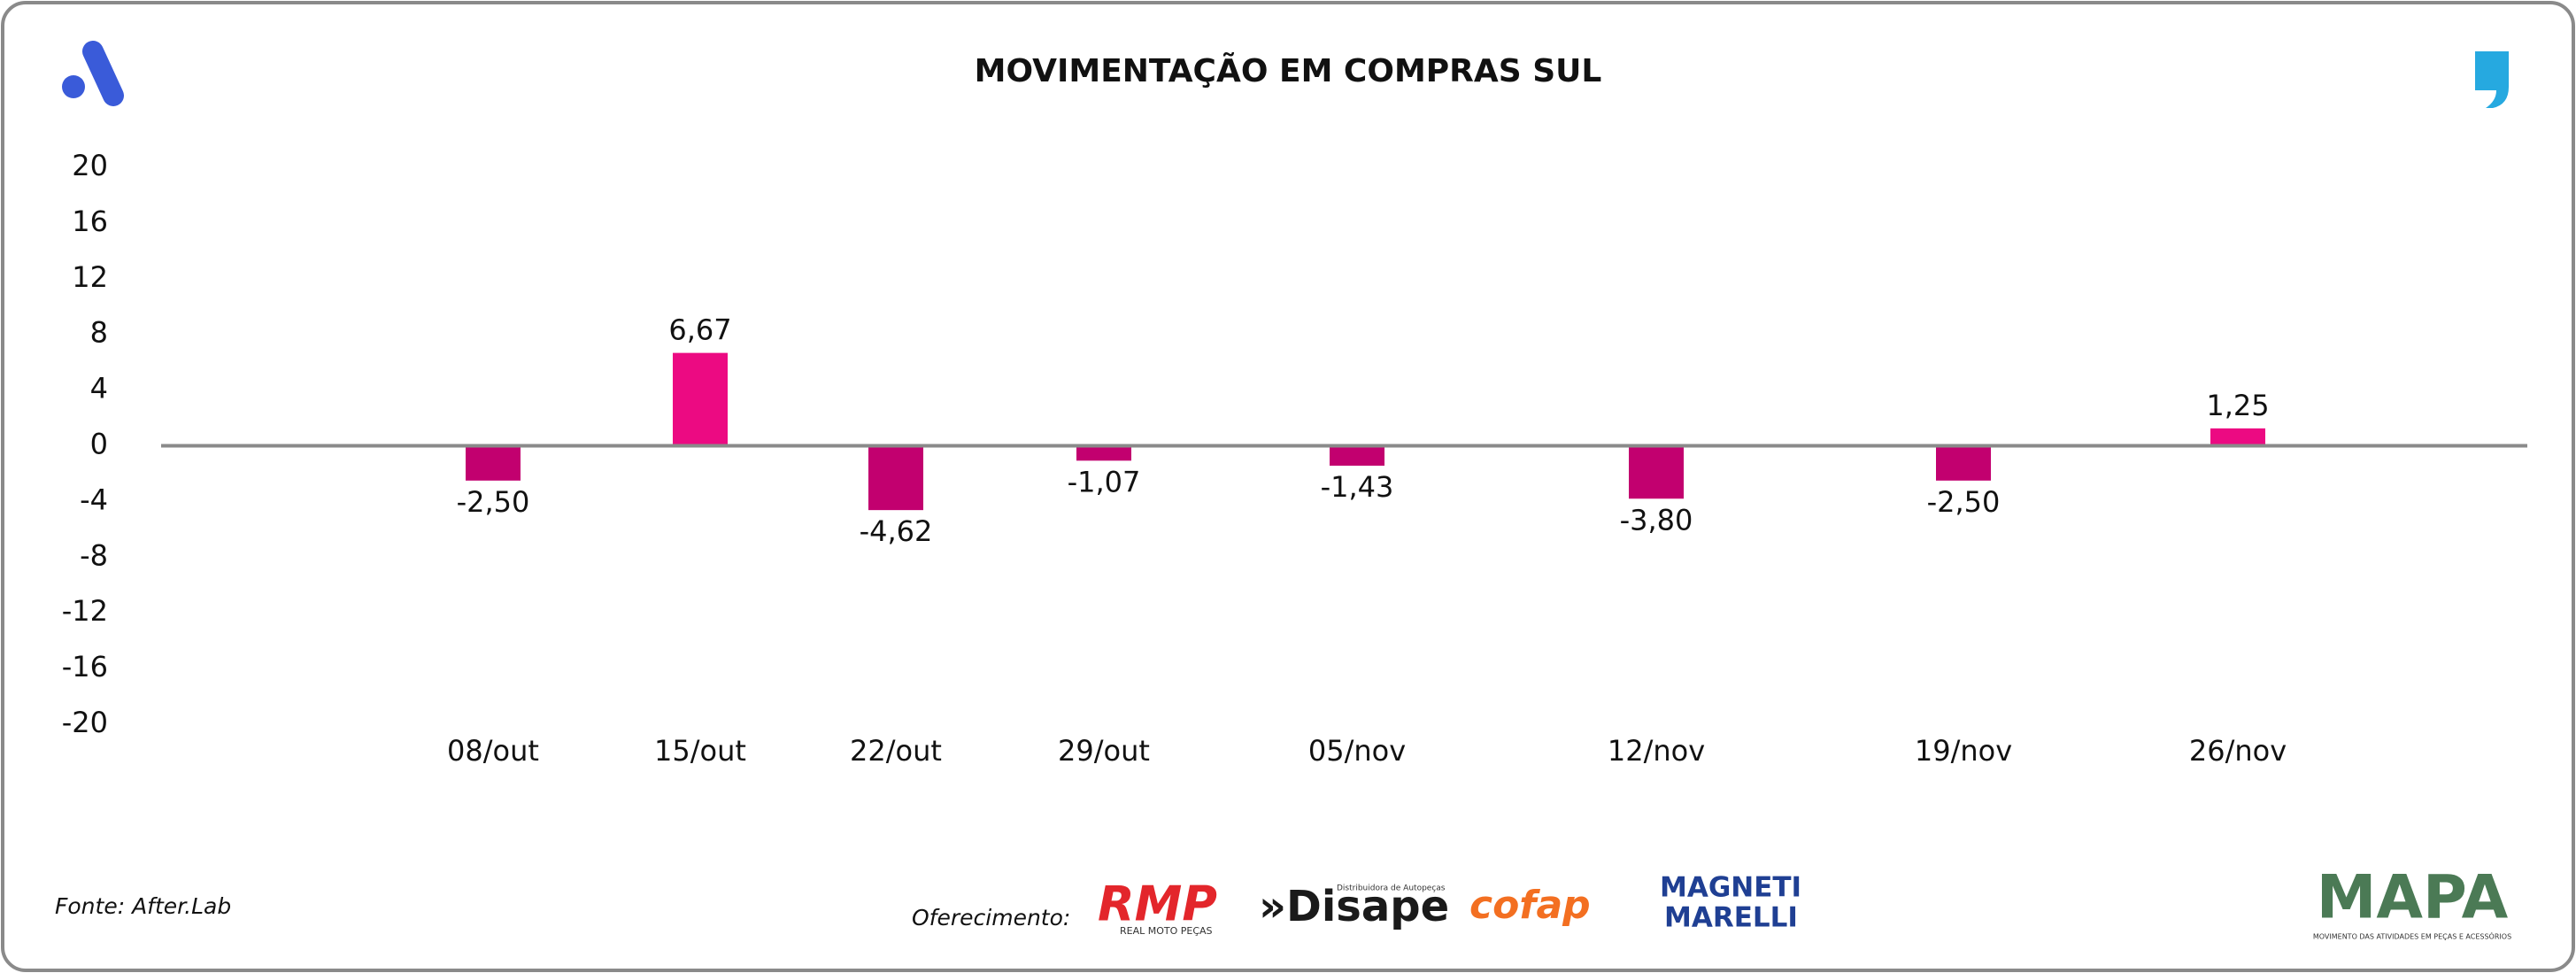 Image resolution: width=2576 pixels, height=973 pixels. I want to click on sponsor-label: Oferecimento:, so click(991, 918).